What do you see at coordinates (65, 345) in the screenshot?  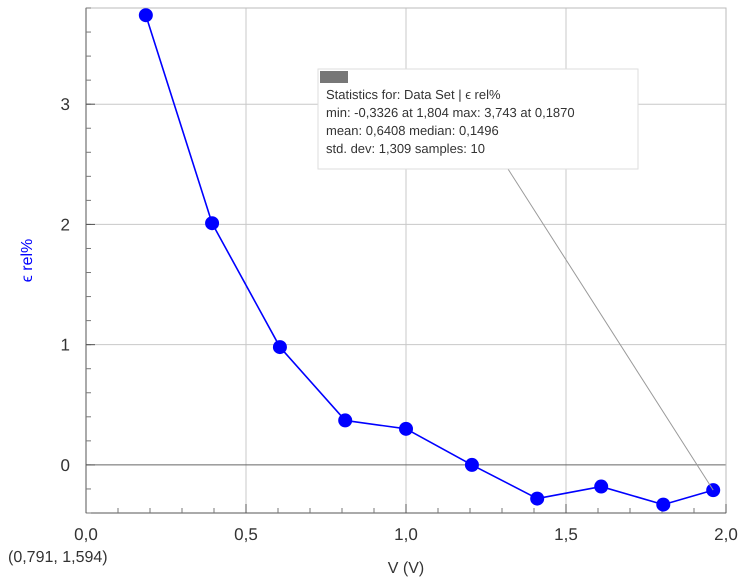 I see `y-tick-label: 1` at bounding box center [65, 345].